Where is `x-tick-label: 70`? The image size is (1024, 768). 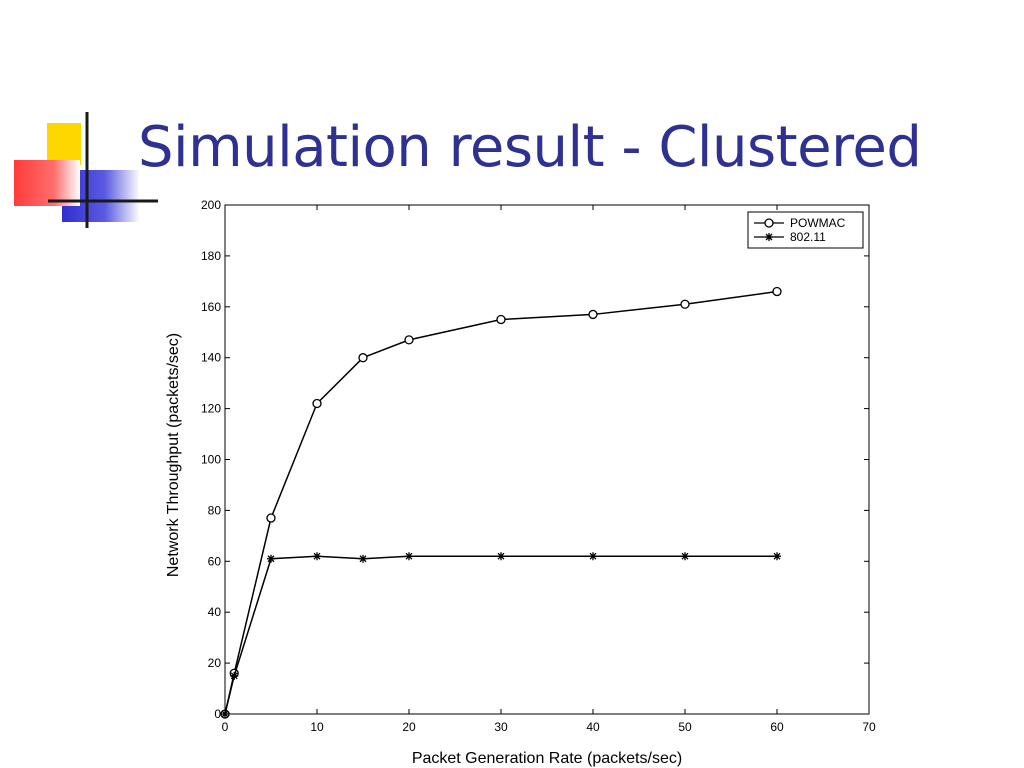
x-tick-label: 70 is located at coordinates (869, 727).